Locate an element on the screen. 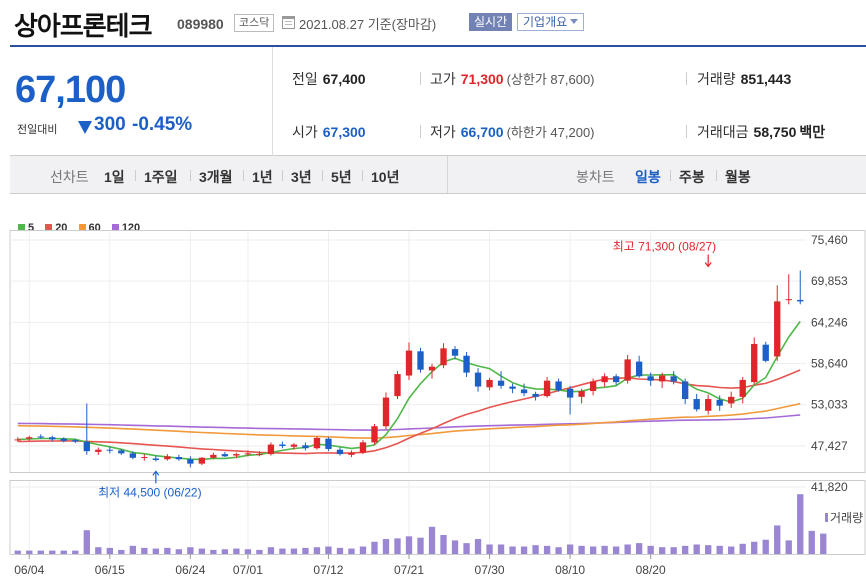 This screenshot has height=579, width=866. prev-close-label: 전일 is located at coordinates (305, 79).